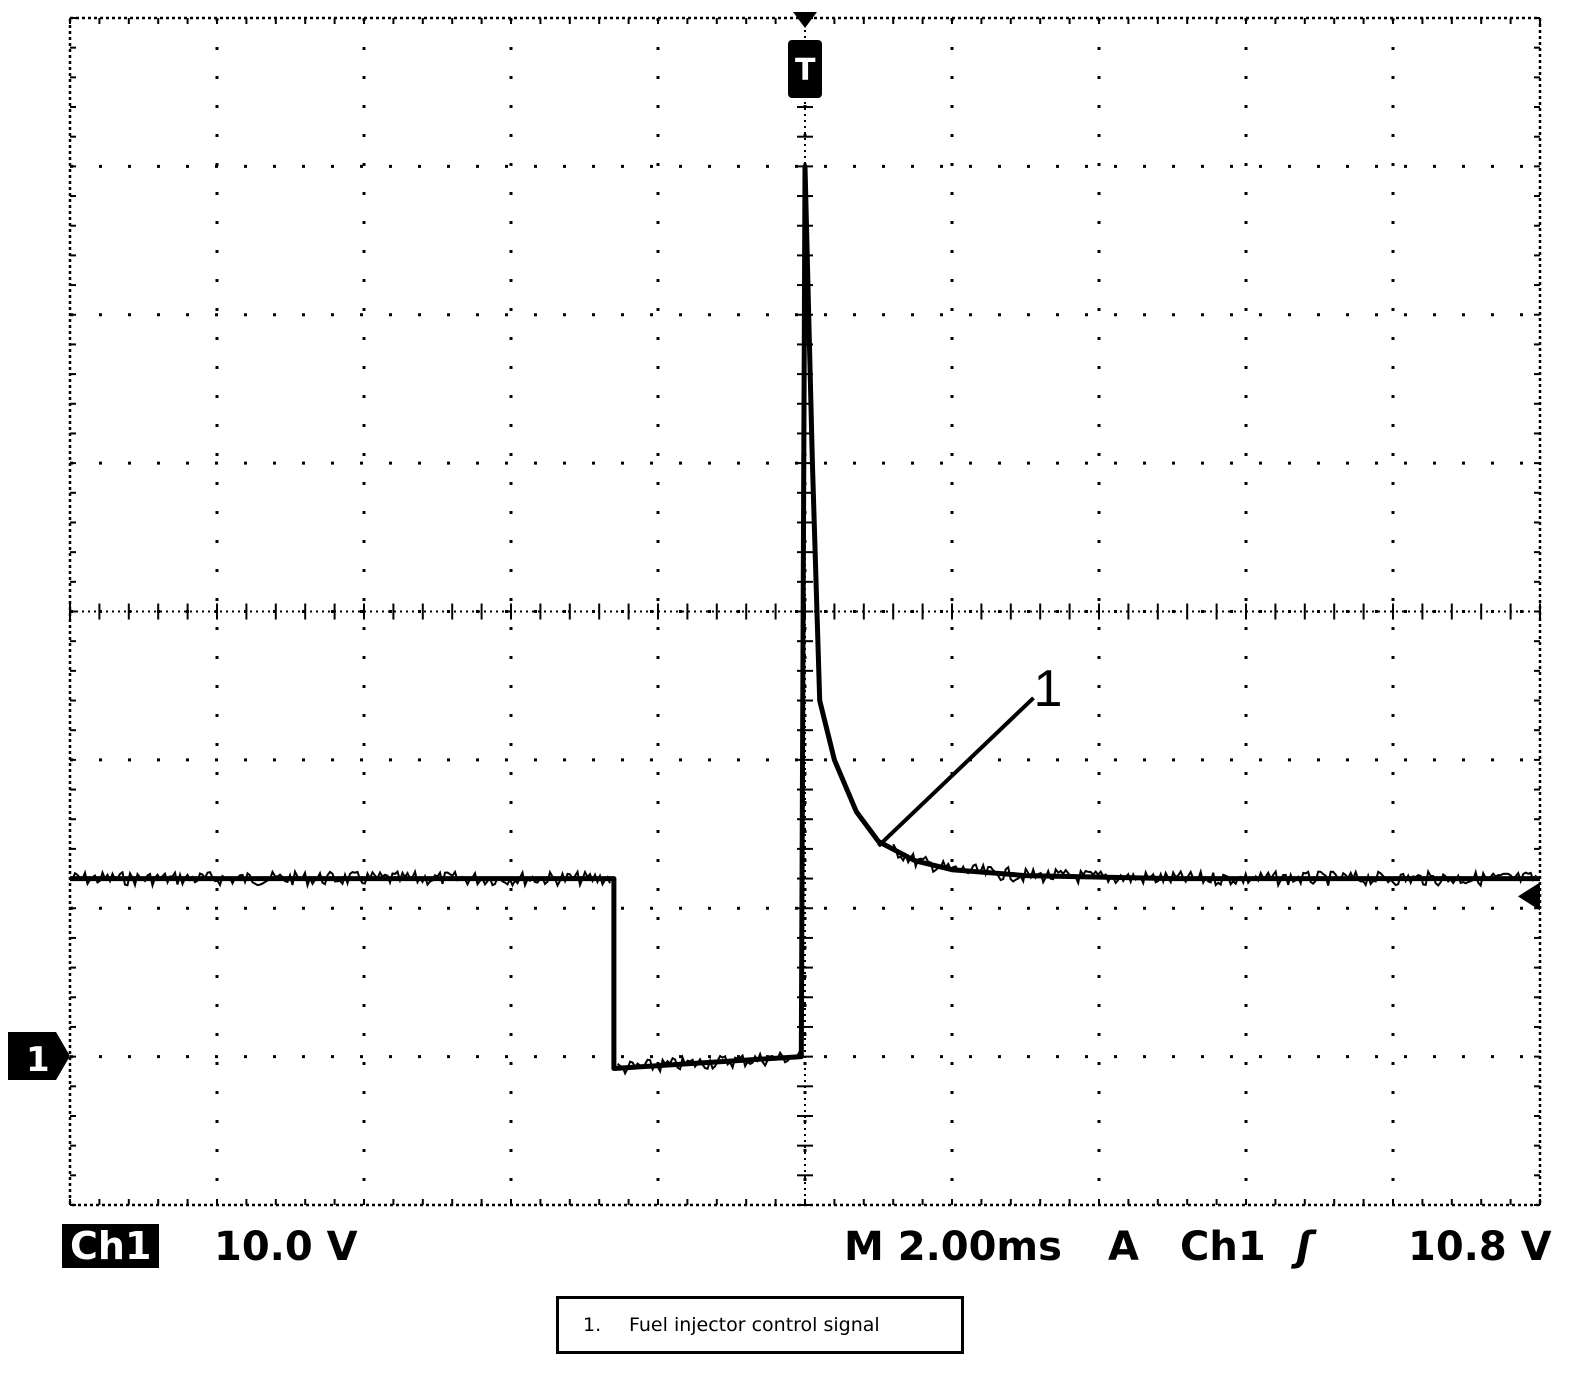  I want to click on annotation-label: 1, so click(1048, 689).